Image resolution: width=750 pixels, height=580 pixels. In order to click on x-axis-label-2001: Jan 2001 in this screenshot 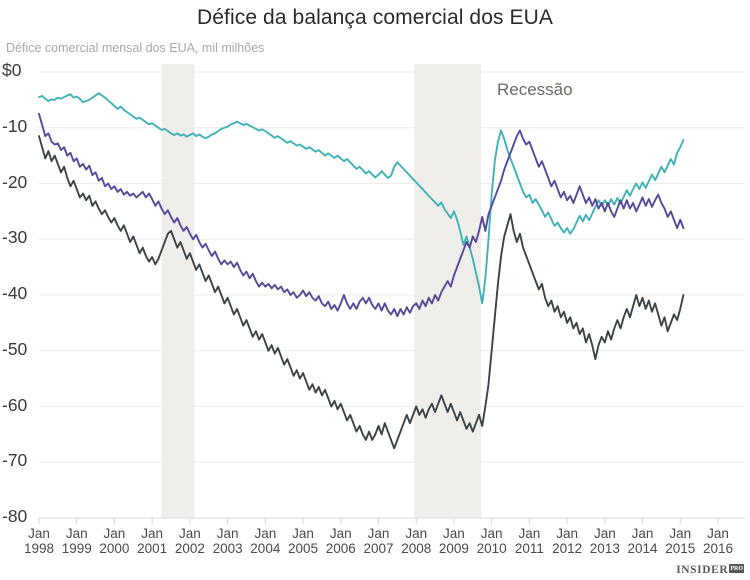, I will do `click(152, 541)`.